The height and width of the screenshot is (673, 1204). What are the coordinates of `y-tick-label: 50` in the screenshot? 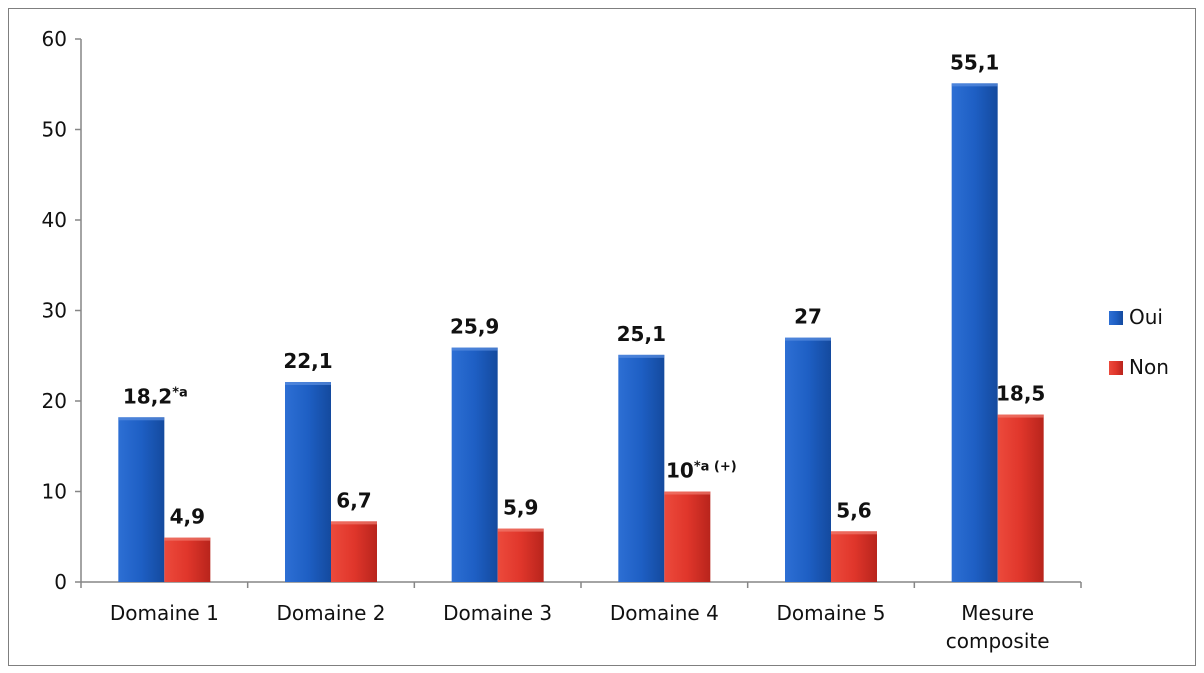 It's located at (54, 130).